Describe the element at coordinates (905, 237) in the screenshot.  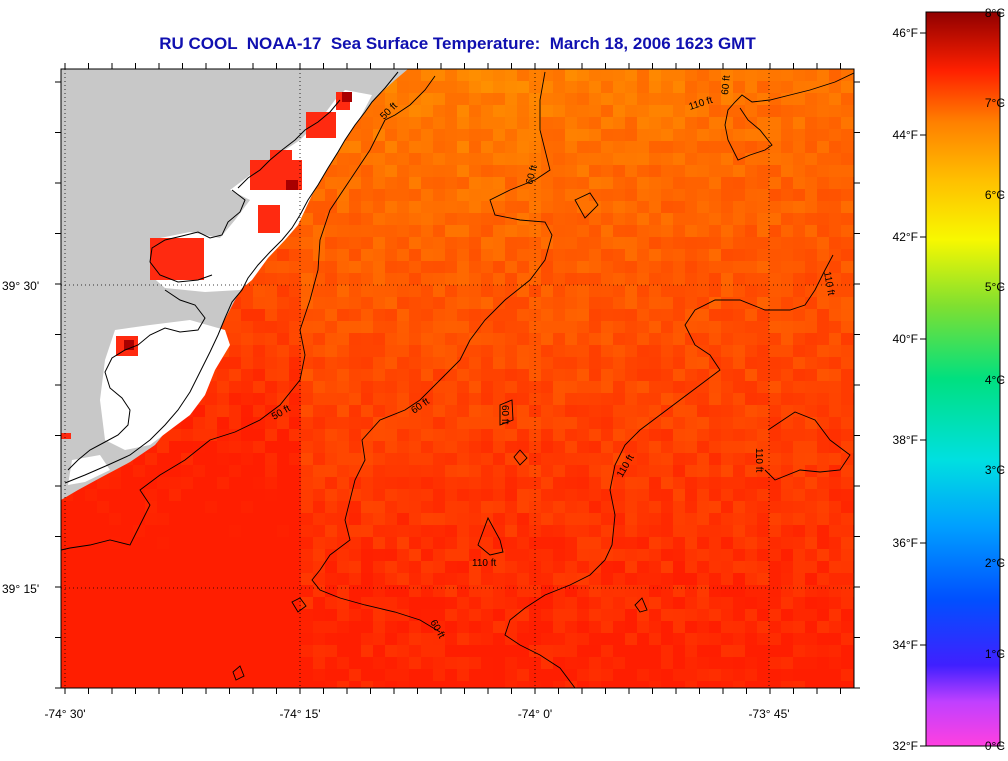
I see `f-label: 42°F` at that location.